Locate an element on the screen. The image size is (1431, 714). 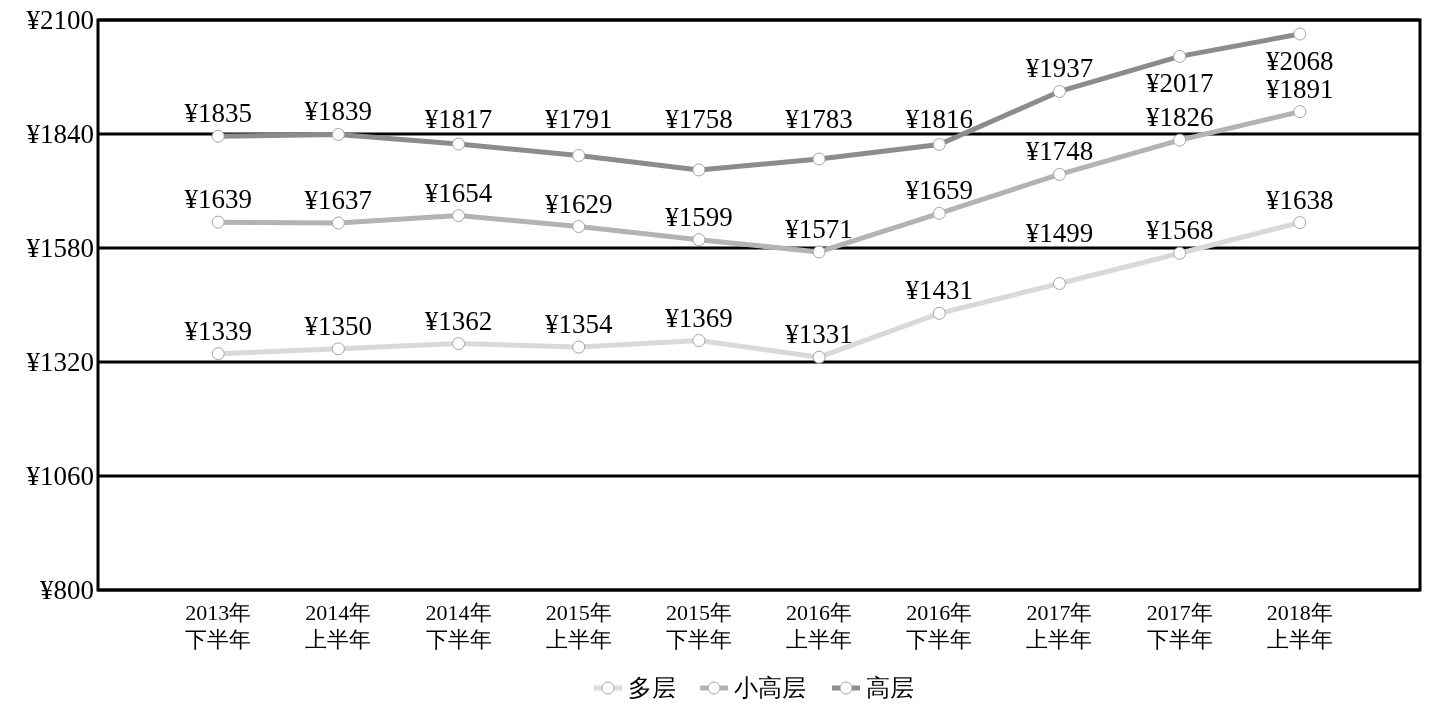
label: ¥1571 is located at coordinates (819, 228).